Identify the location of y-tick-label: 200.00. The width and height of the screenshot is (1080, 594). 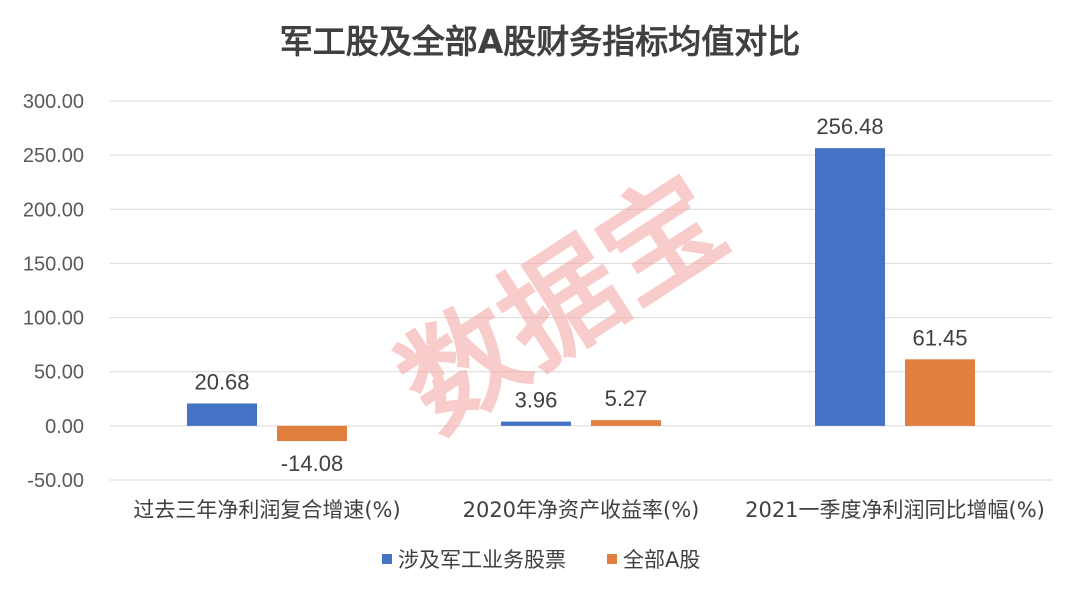
(53, 210).